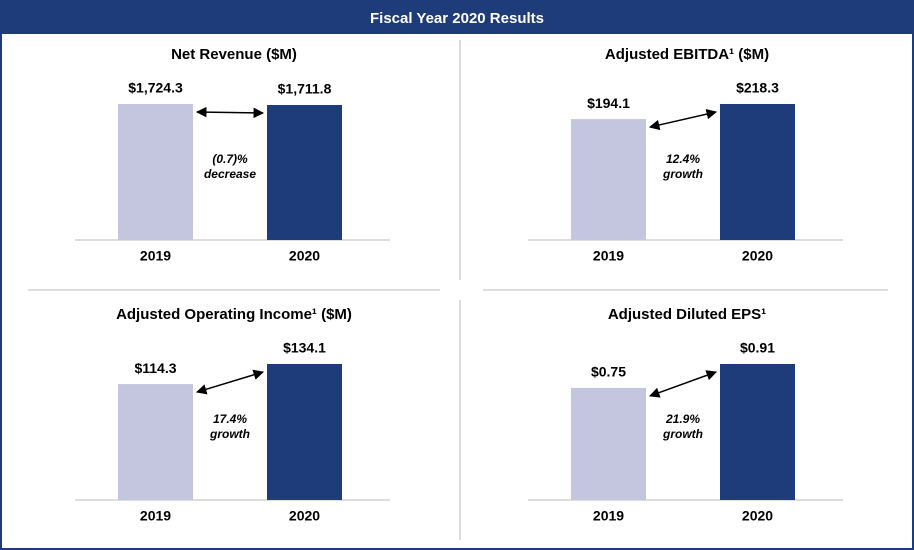 The height and width of the screenshot is (550, 914). Describe the element at coordinates (155, 368) in the screenshot. I see `value-label: $114.3` at that location.